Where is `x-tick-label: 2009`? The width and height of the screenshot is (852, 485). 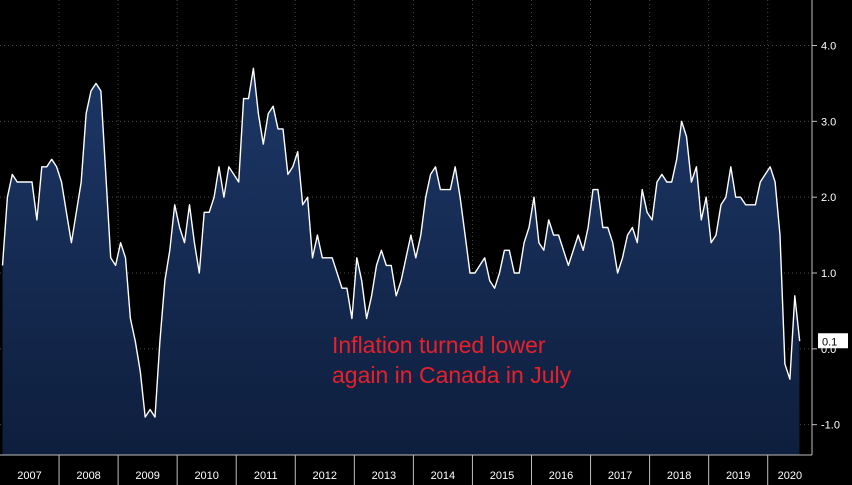 x-tick-label: 2009 is located at coordinates (147, 476).